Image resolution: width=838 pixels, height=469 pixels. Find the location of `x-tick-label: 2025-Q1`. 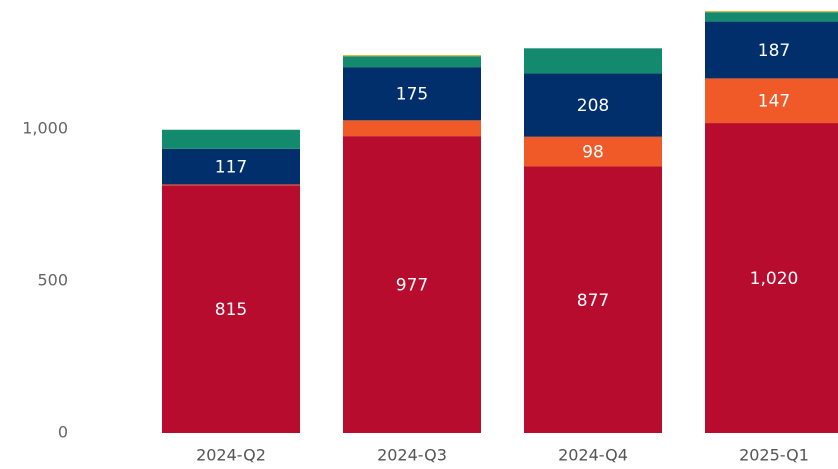

x-tick-label: 2025-Q1 is located at coordinates (774, 455).